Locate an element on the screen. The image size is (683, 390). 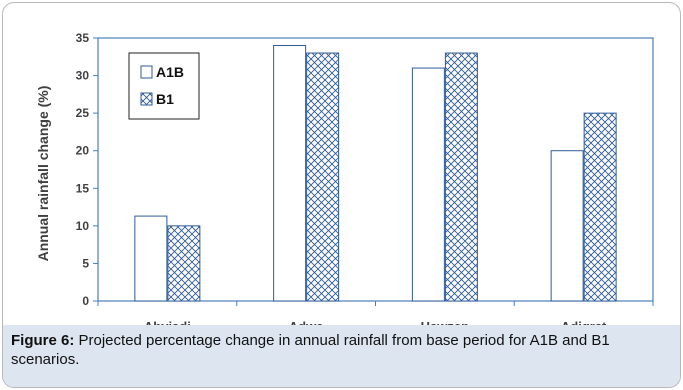
legend-label-b1: B1 is located at coordinates (165, 99).